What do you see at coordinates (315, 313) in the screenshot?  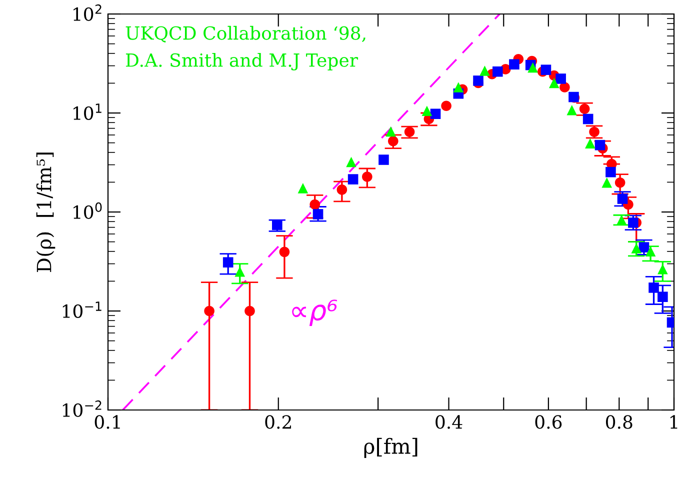 I see `annotation: ∝ρ⁶` at bounding box center [315, 313].